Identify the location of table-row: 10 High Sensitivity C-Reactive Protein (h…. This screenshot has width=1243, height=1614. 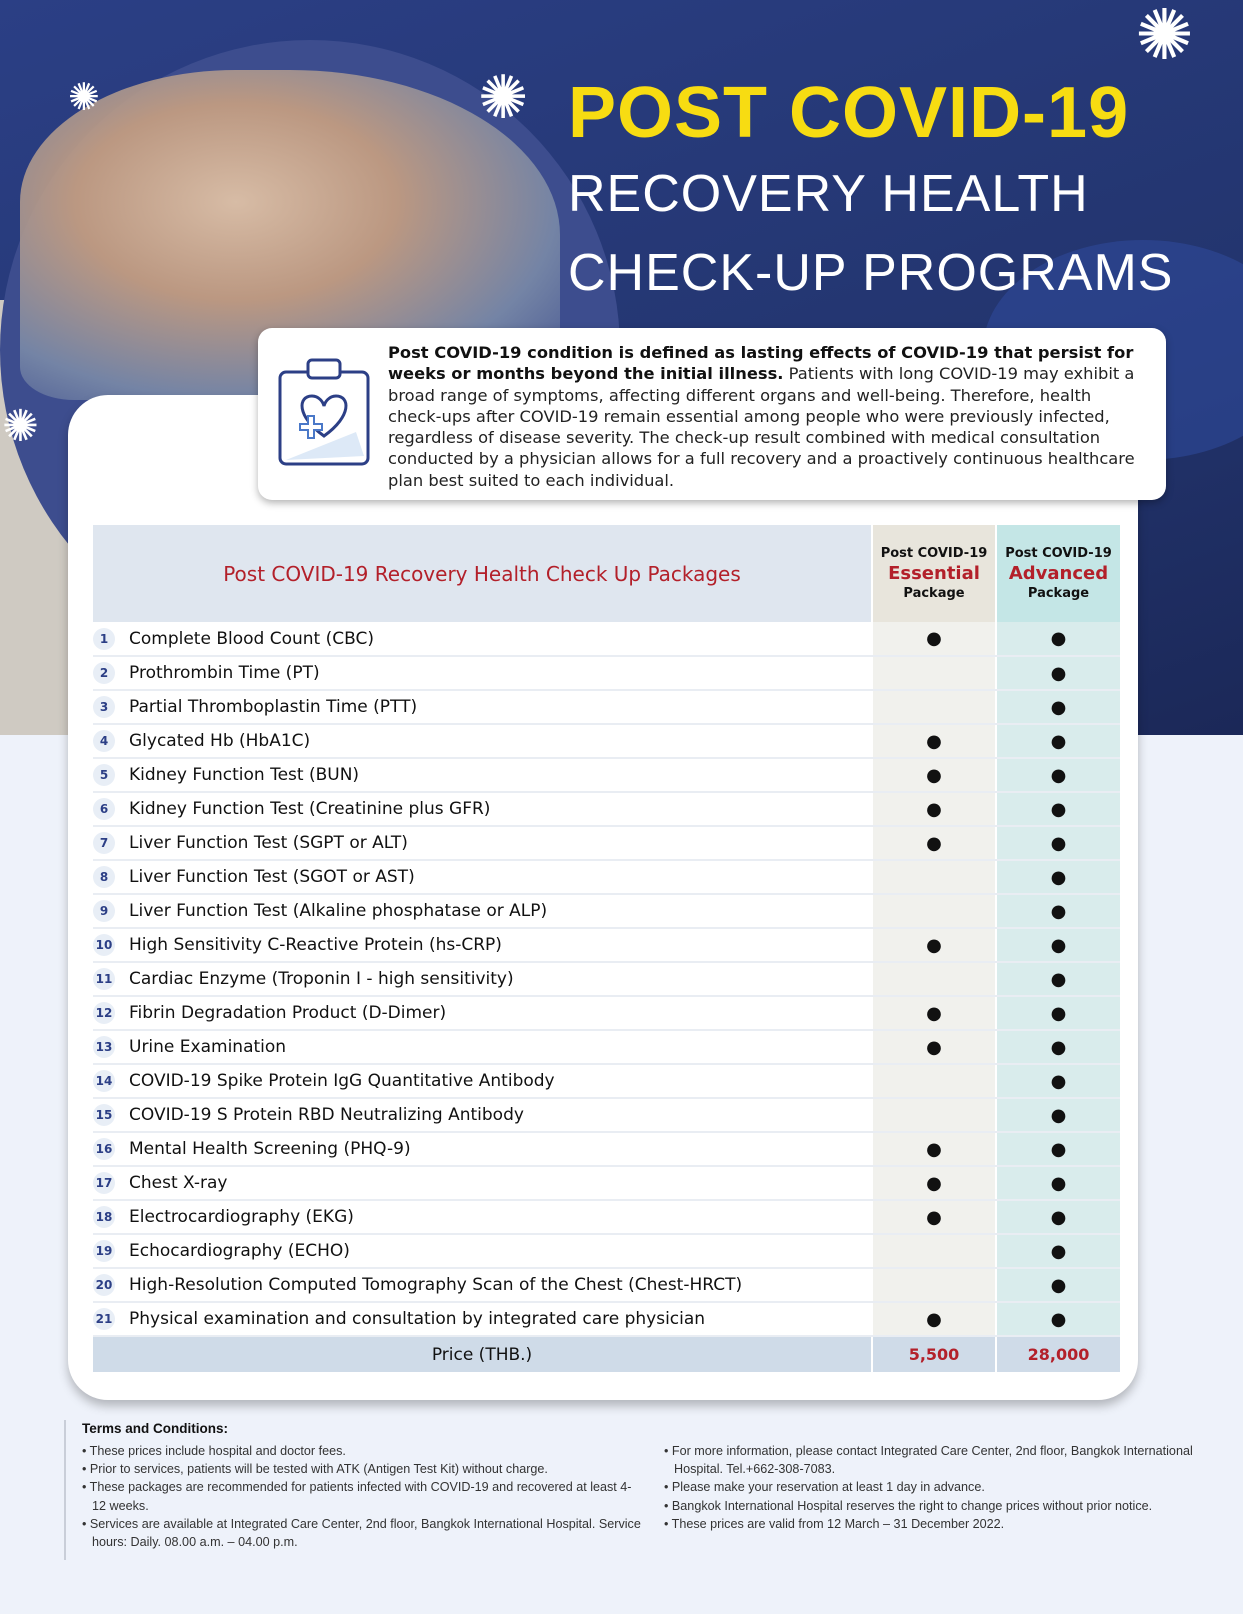
(606, 945).